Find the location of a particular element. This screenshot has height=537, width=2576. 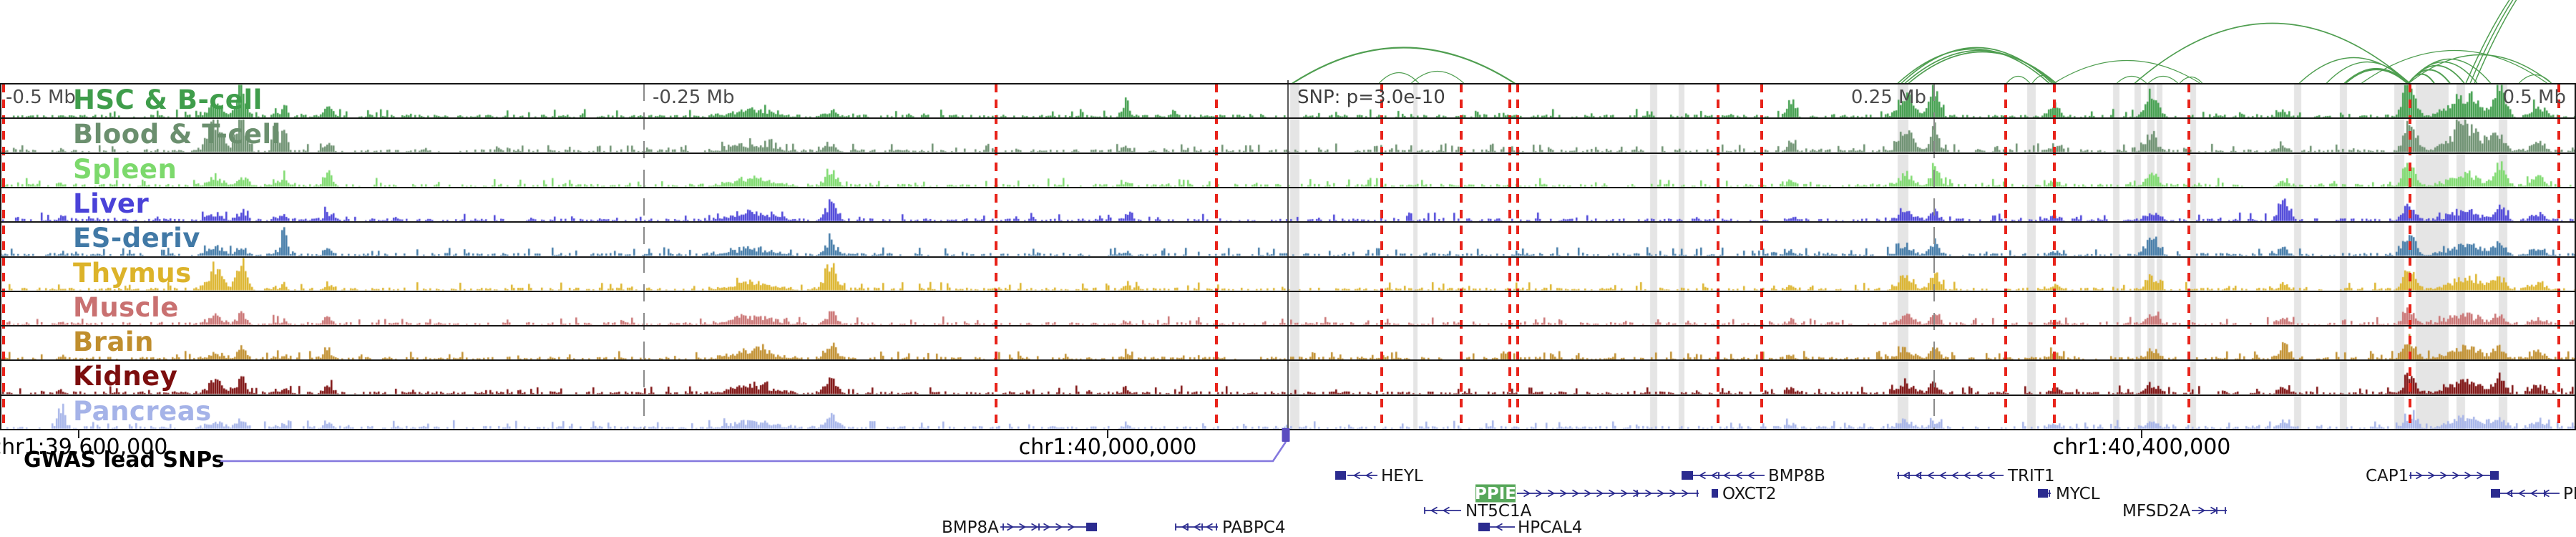

gene-label: PABPC4 is located at coordinates (1253, 527).